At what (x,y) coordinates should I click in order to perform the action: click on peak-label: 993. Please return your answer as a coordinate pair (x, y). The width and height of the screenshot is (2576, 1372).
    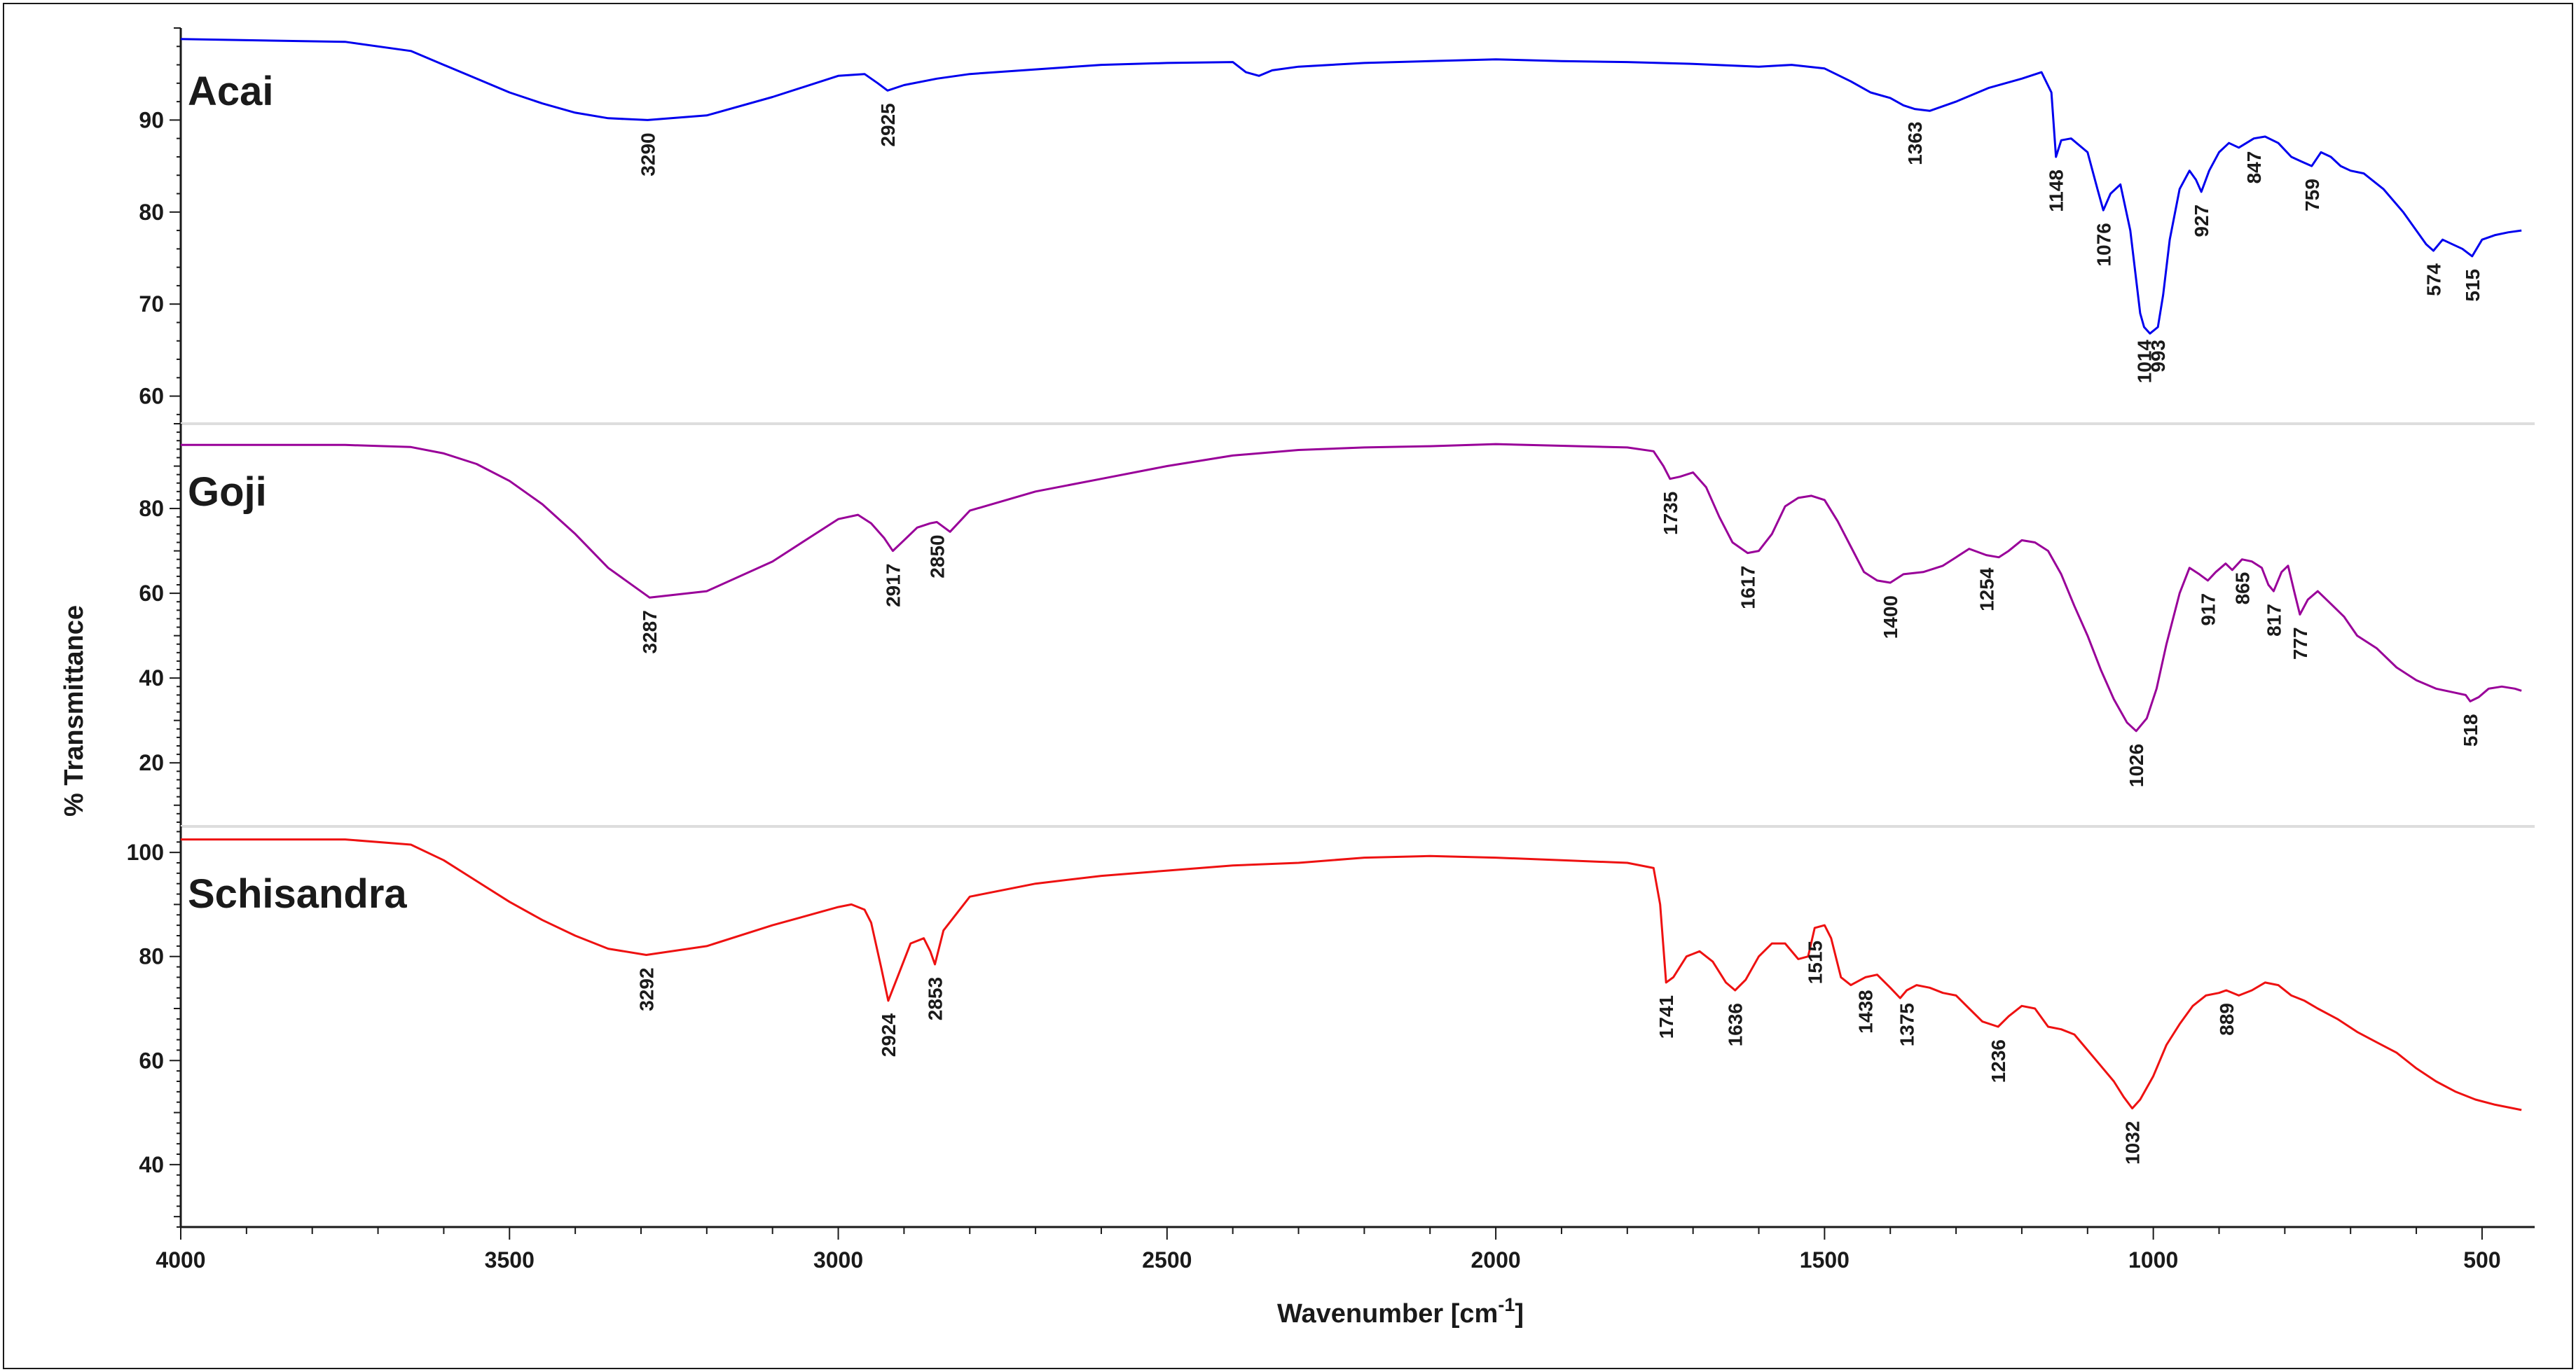
    Looking at the image, I should click on (2158, 356).